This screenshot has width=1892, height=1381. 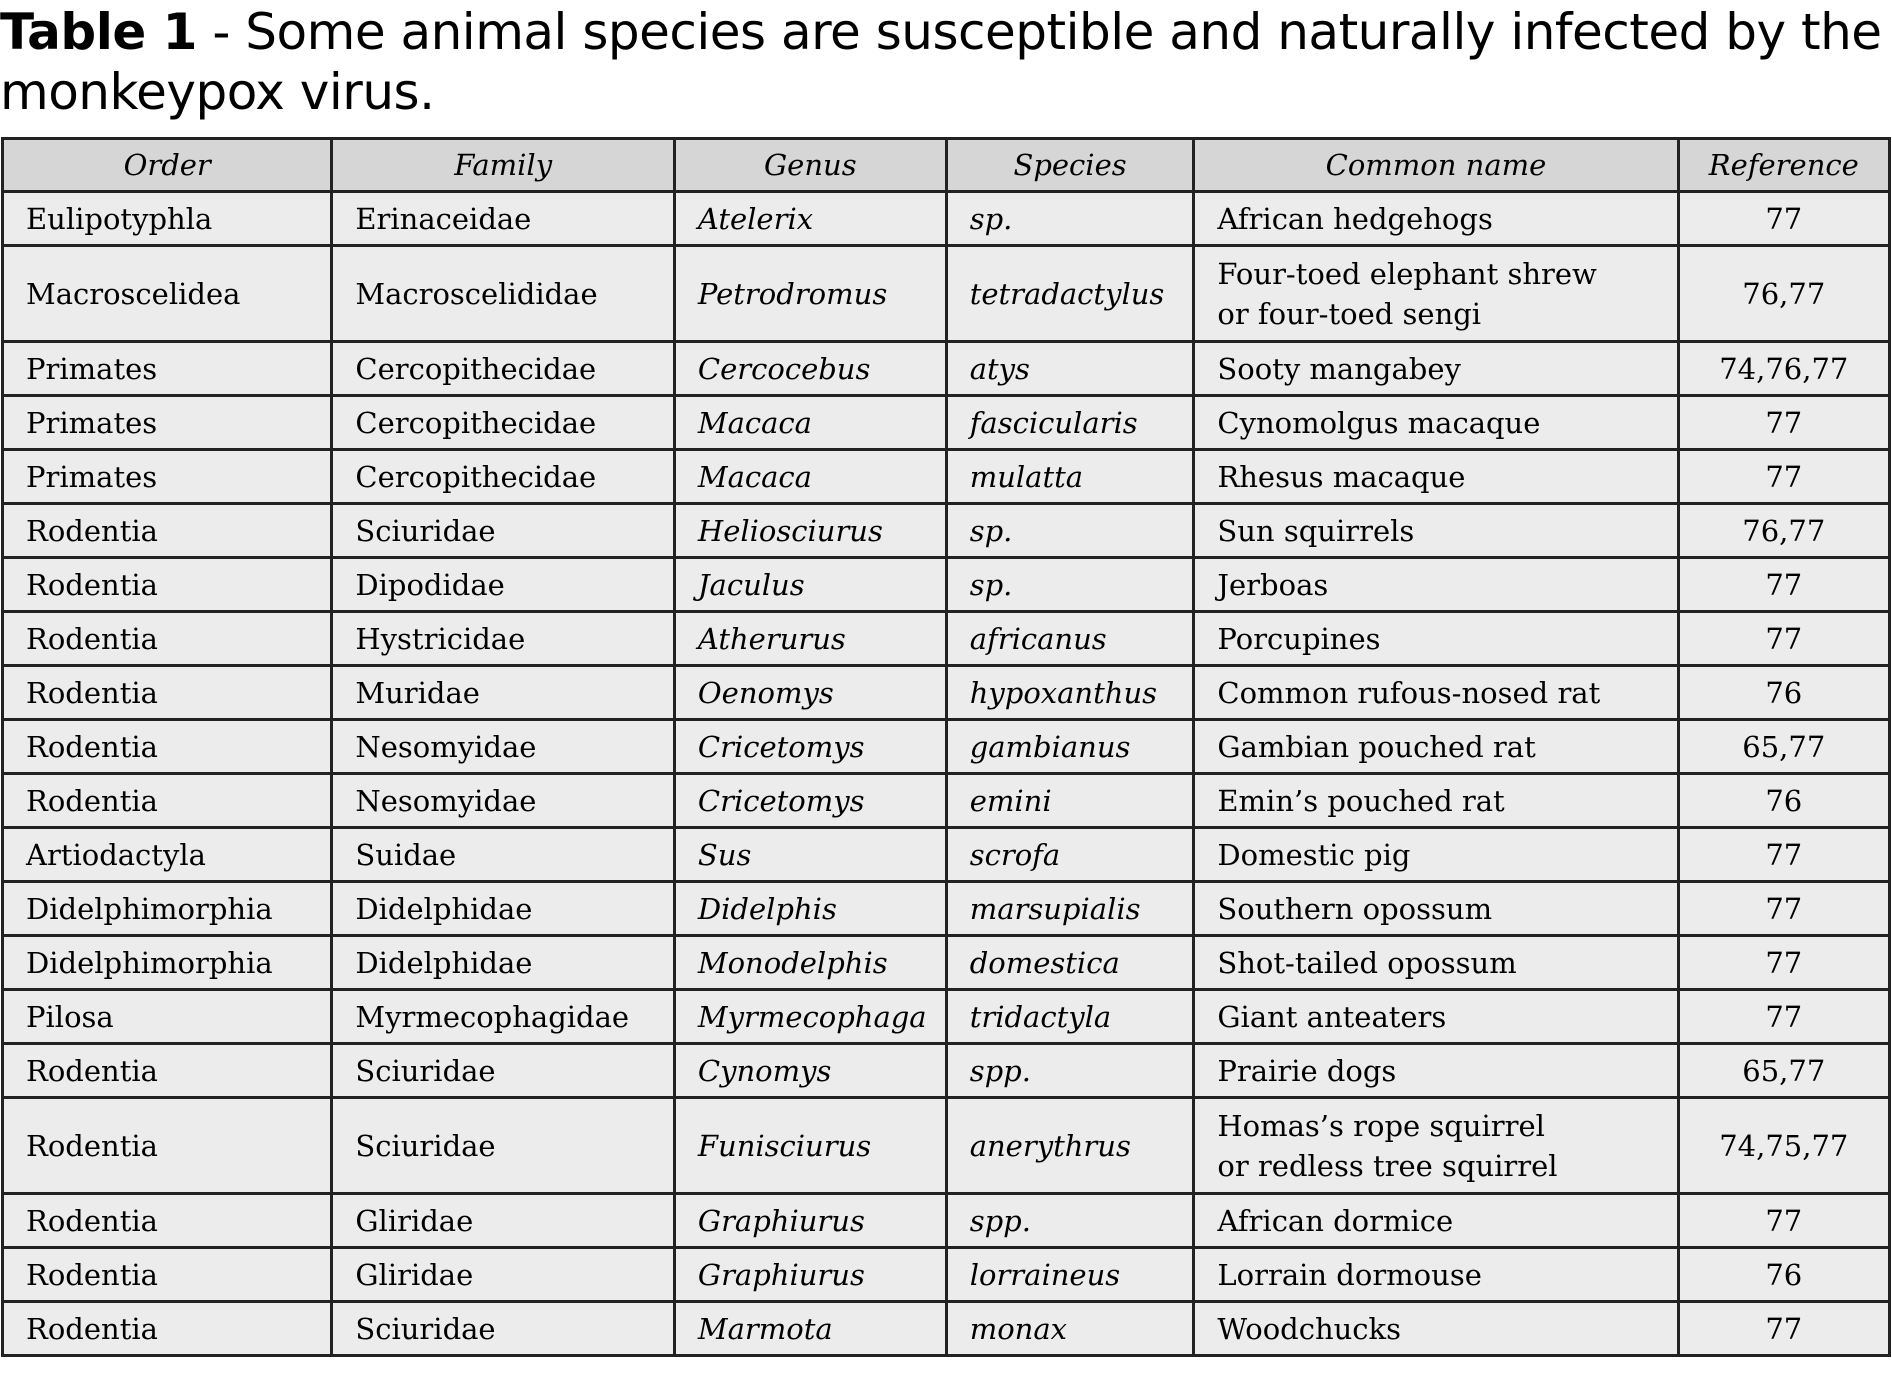 I want to click on column-header-reference: Reference, so click(x=1784, y=165).